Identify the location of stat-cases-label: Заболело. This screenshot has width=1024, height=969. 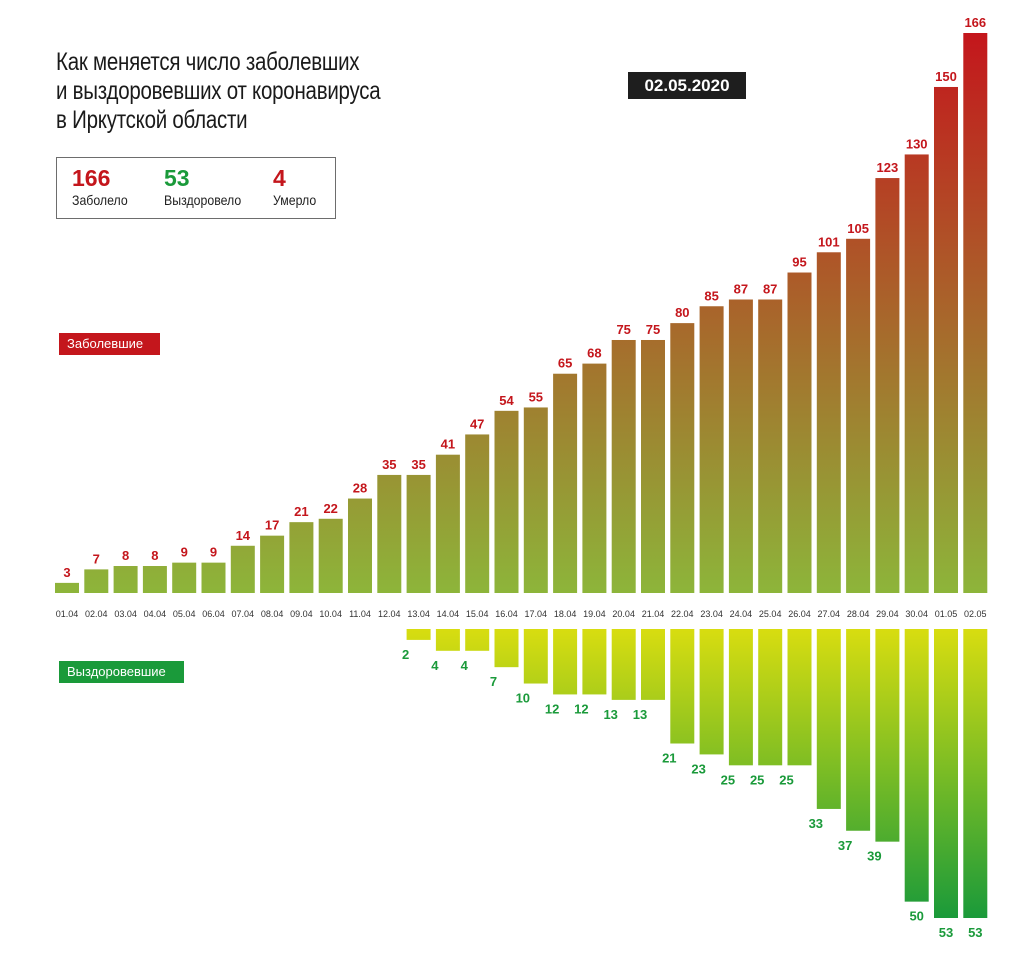
(100, 200).